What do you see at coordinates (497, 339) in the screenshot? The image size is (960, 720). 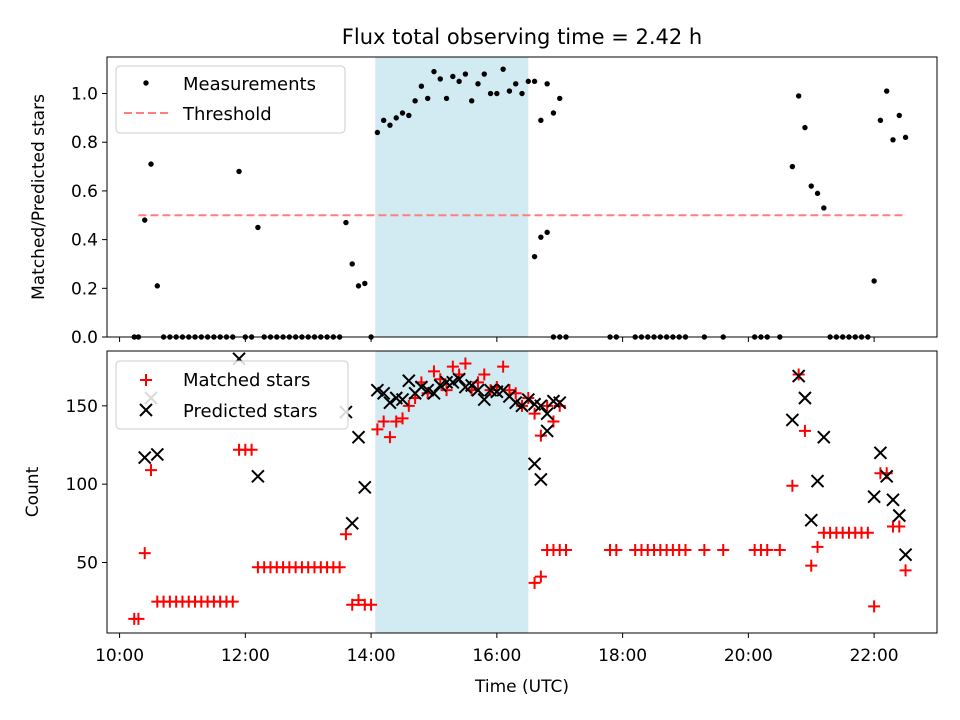 I see `top-x-ticks` at bounding box center [497, 339].